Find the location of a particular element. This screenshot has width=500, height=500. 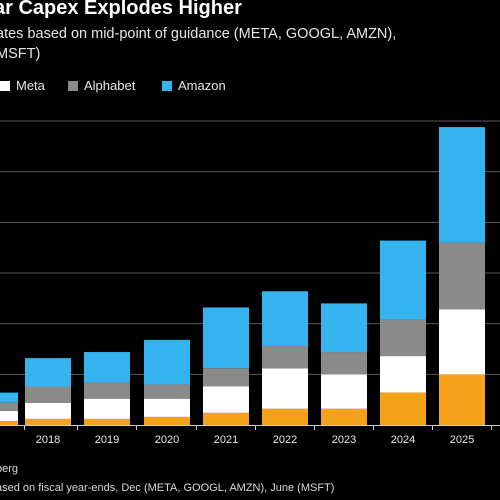

bar-2020-meta is located at coordinates (167, 407).